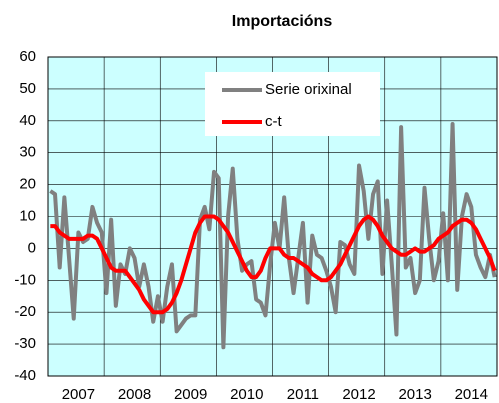 This screenshot has height=403, width=499. I want to click on legend-box, so click(292, 104).